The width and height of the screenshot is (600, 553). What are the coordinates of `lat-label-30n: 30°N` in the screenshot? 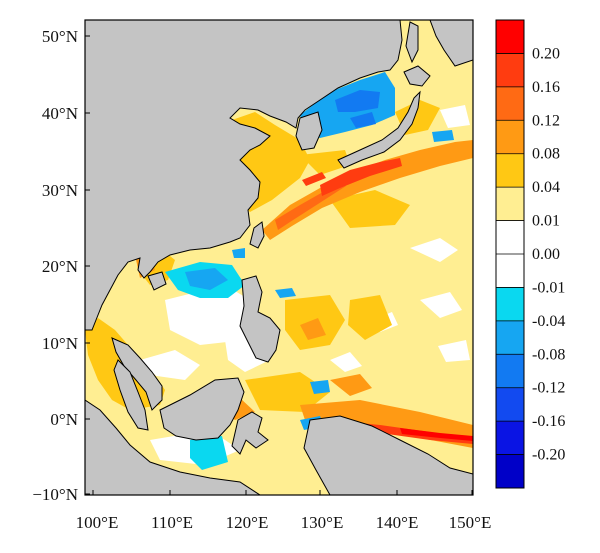 It's located at (60, 190).